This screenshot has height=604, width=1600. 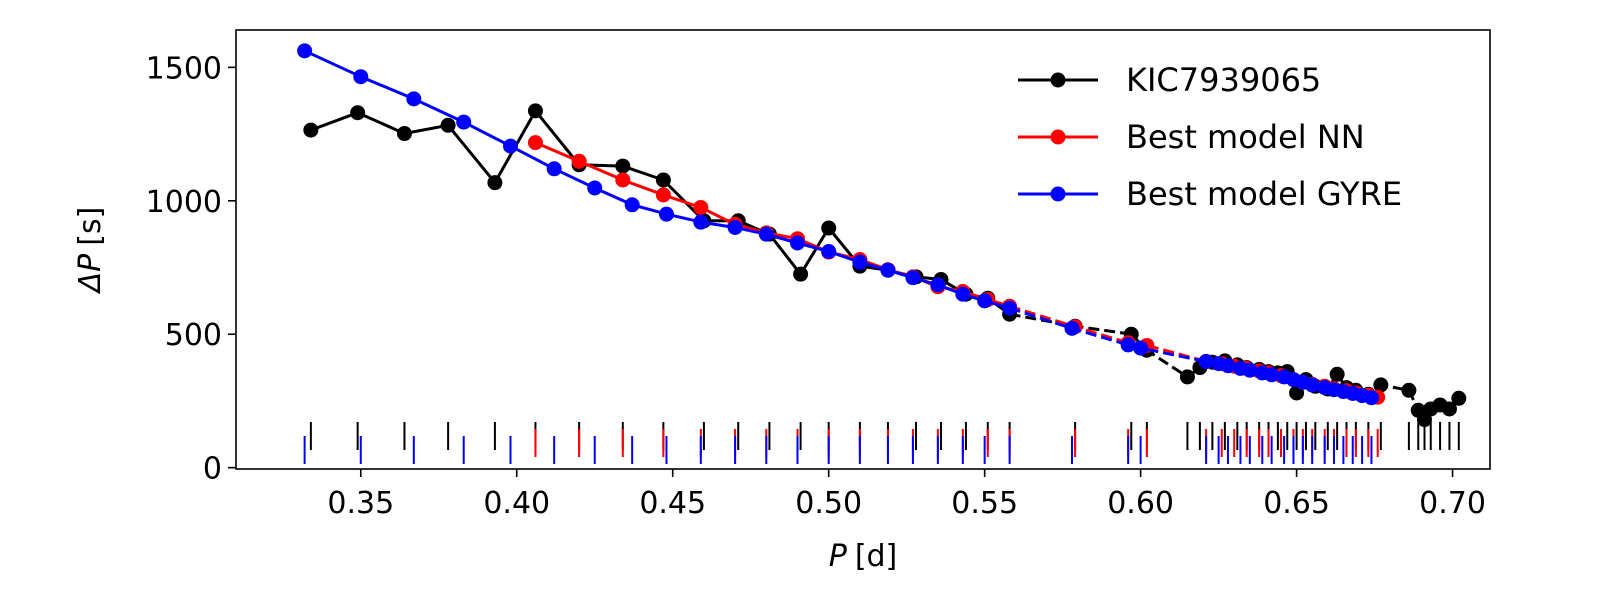 I want to click on x-axis-label-symbol: P, so click(x=838, y=556).